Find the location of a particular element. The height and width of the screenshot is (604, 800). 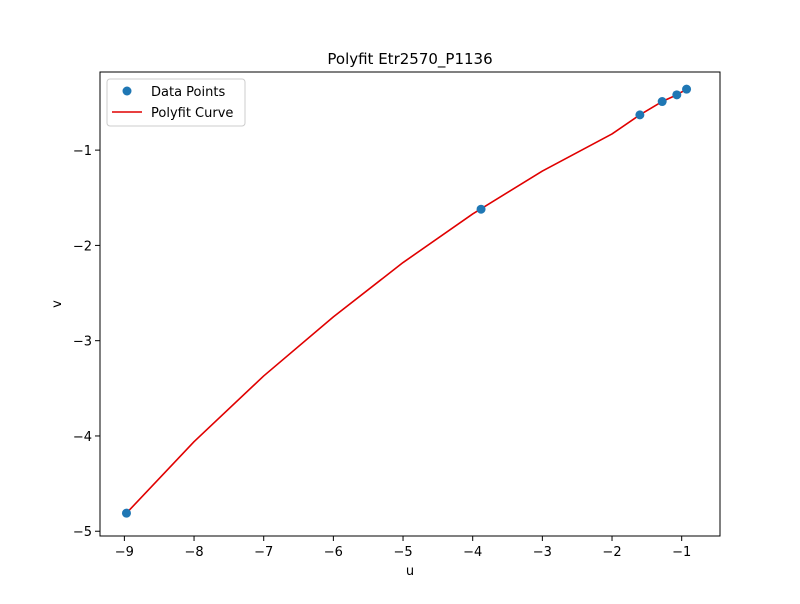

x-tick-label: −7 is located at coordinates (263, 552).